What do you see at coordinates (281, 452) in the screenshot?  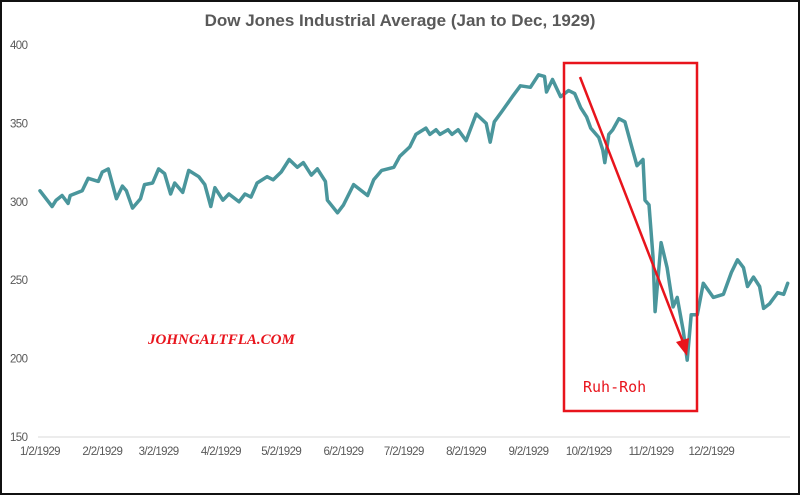 I see `x-tick-label: 5/2/1929` at bounding box center [281, 452].